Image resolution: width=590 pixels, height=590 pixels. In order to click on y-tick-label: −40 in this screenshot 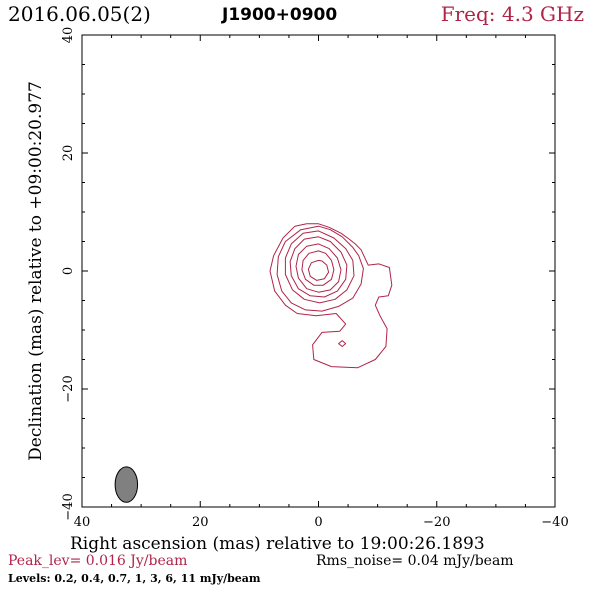, I will do `click(68, 506)`.